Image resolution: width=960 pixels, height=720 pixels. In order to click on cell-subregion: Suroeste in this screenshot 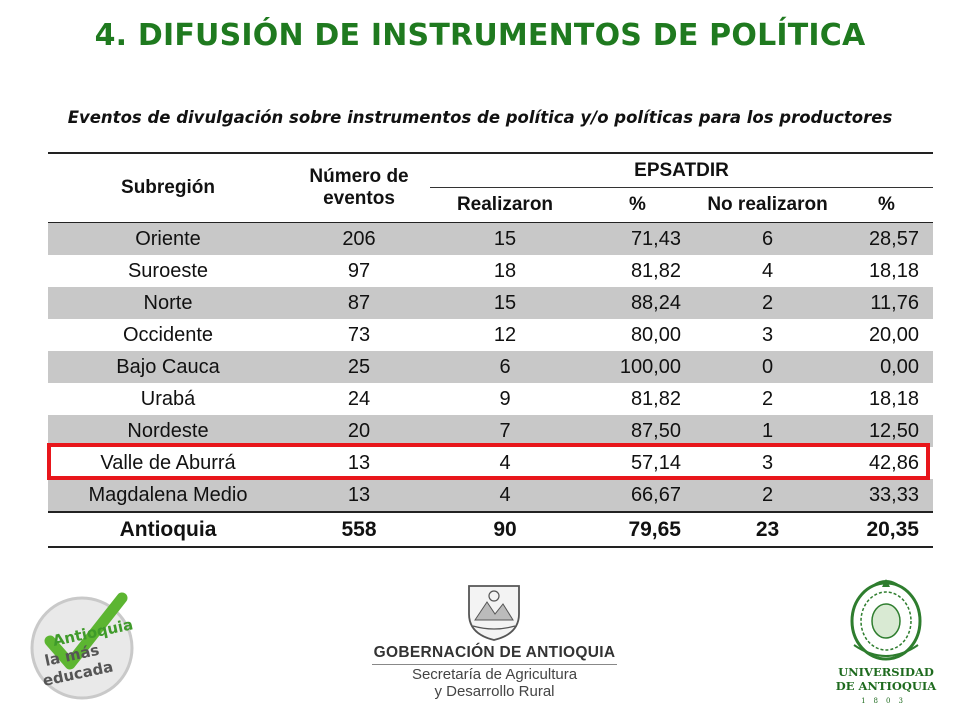, I will do `click(168, 270)`.